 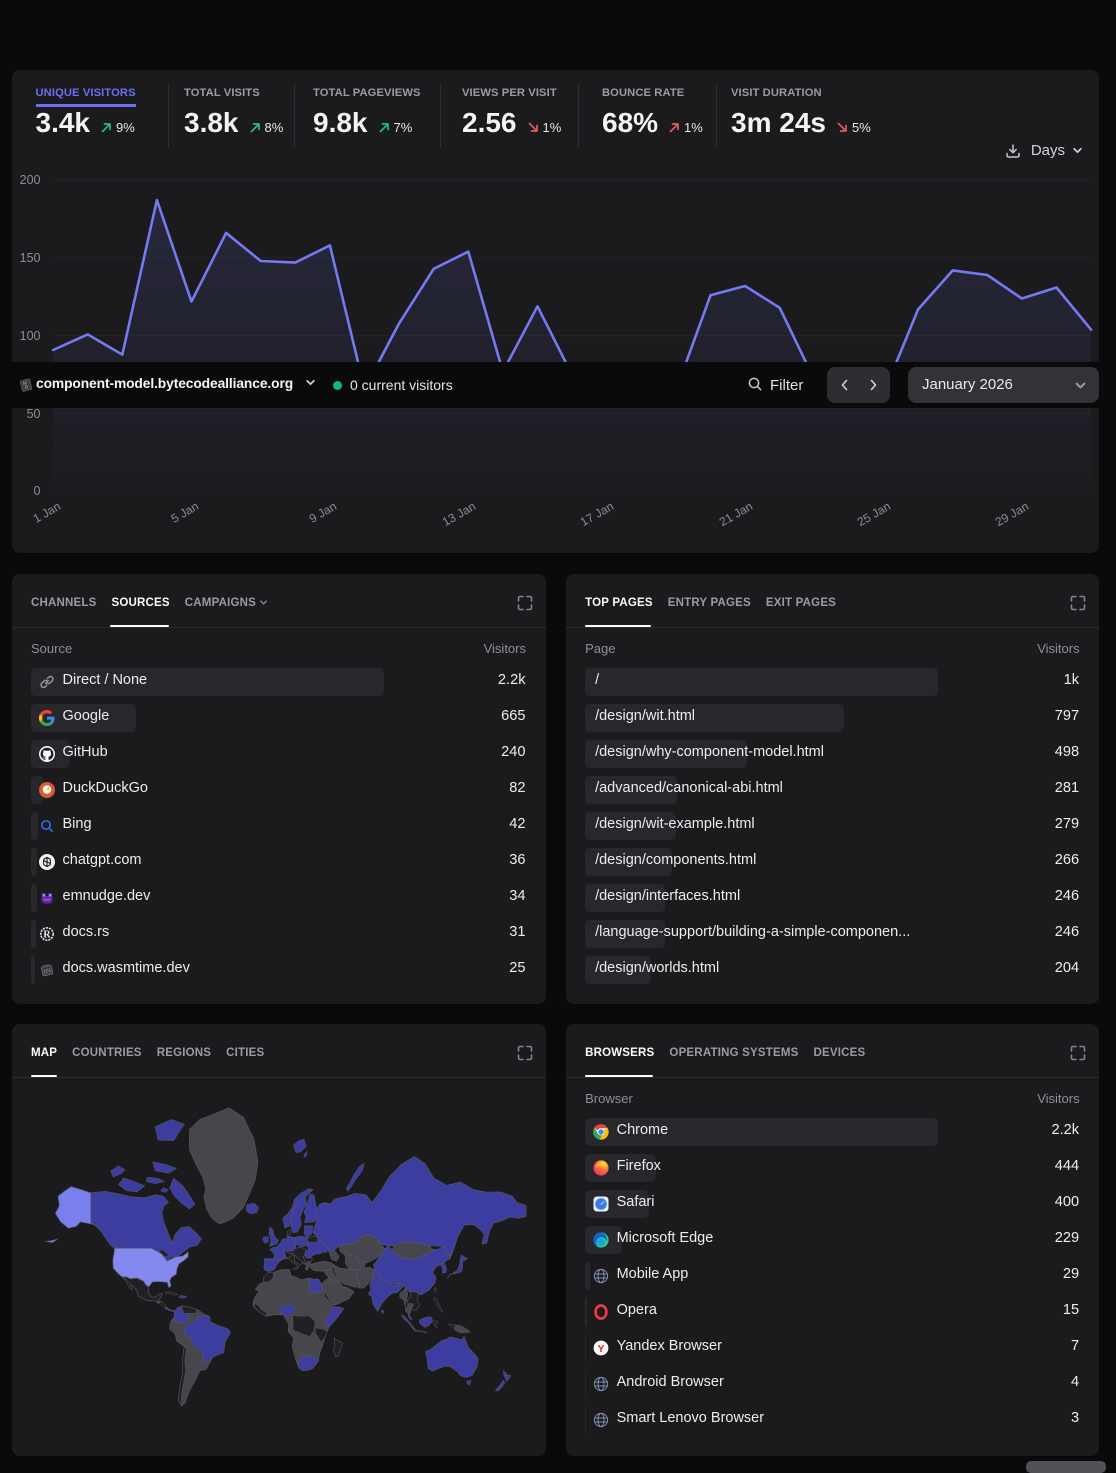 I want to click on svg-text: 101, so click(x=47, y=971).